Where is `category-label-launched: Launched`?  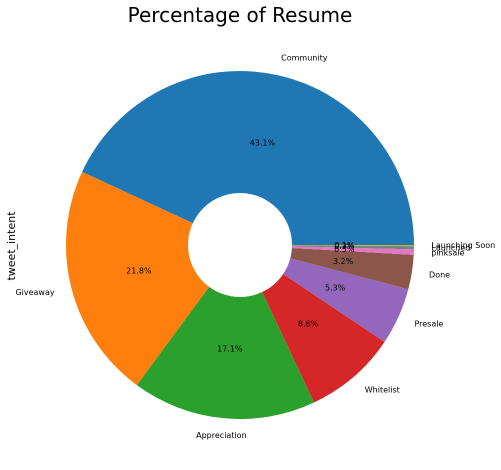
category-label-launched: Launched is located at coordinates (450, 248).